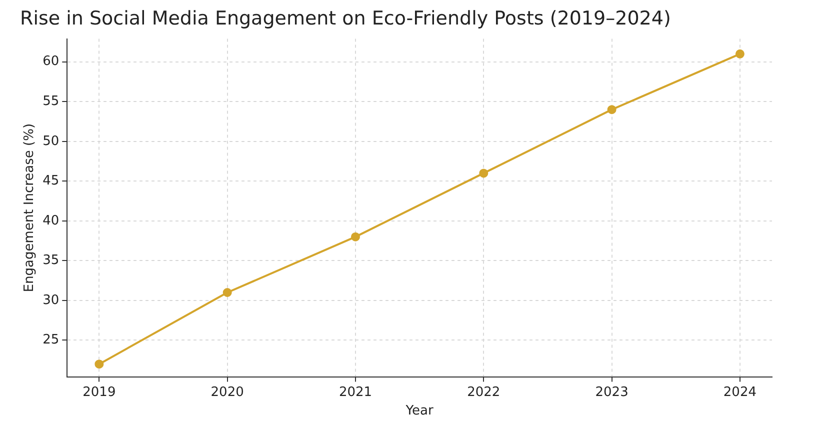 This screenshot has height=423, width=832. What do you see at coordinates (51, 300) in the screenshot?
I see `y-tick-label: 30` at bounding box center [51, 300].